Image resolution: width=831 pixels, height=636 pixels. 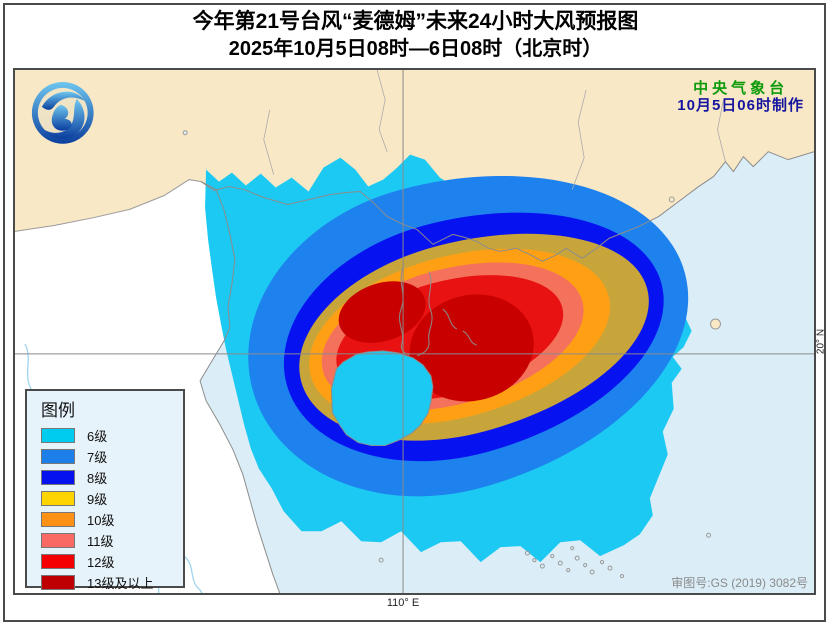 I want to click on legend-row-11: 11级, so click(x=112, y=540).